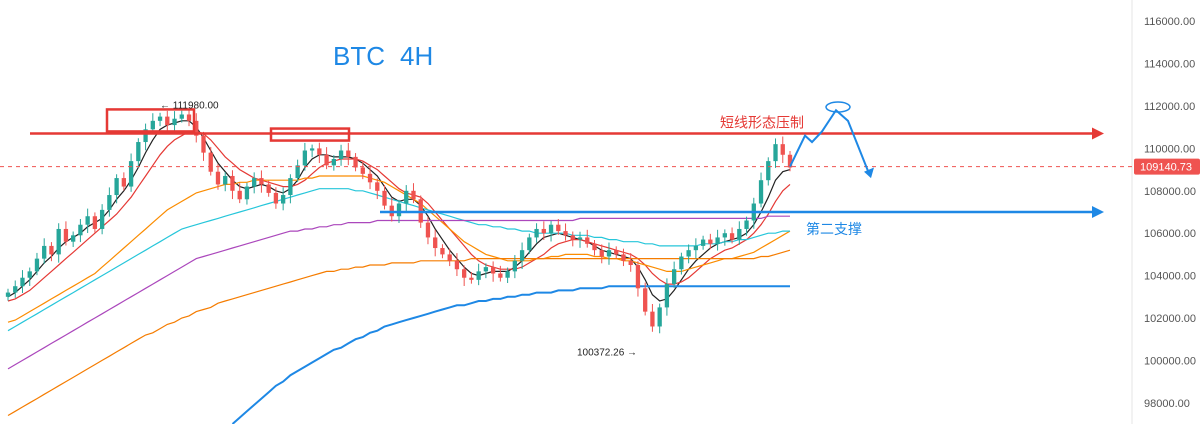  I want to click on y-tick-label: 112000.00, so click(1169, 107).